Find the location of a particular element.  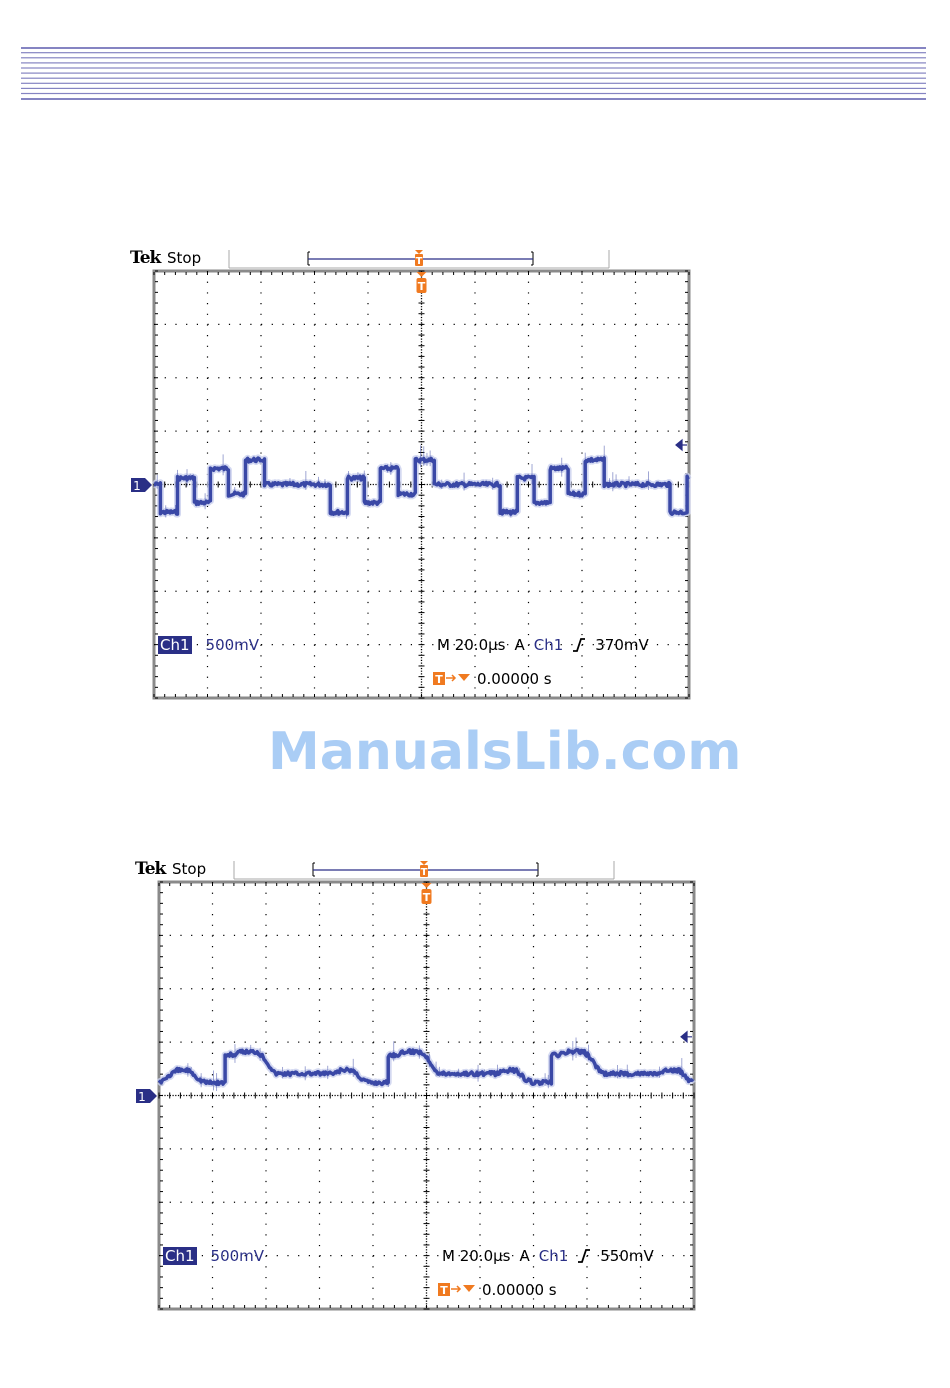

header-rules is located at coordinates (473, 73).